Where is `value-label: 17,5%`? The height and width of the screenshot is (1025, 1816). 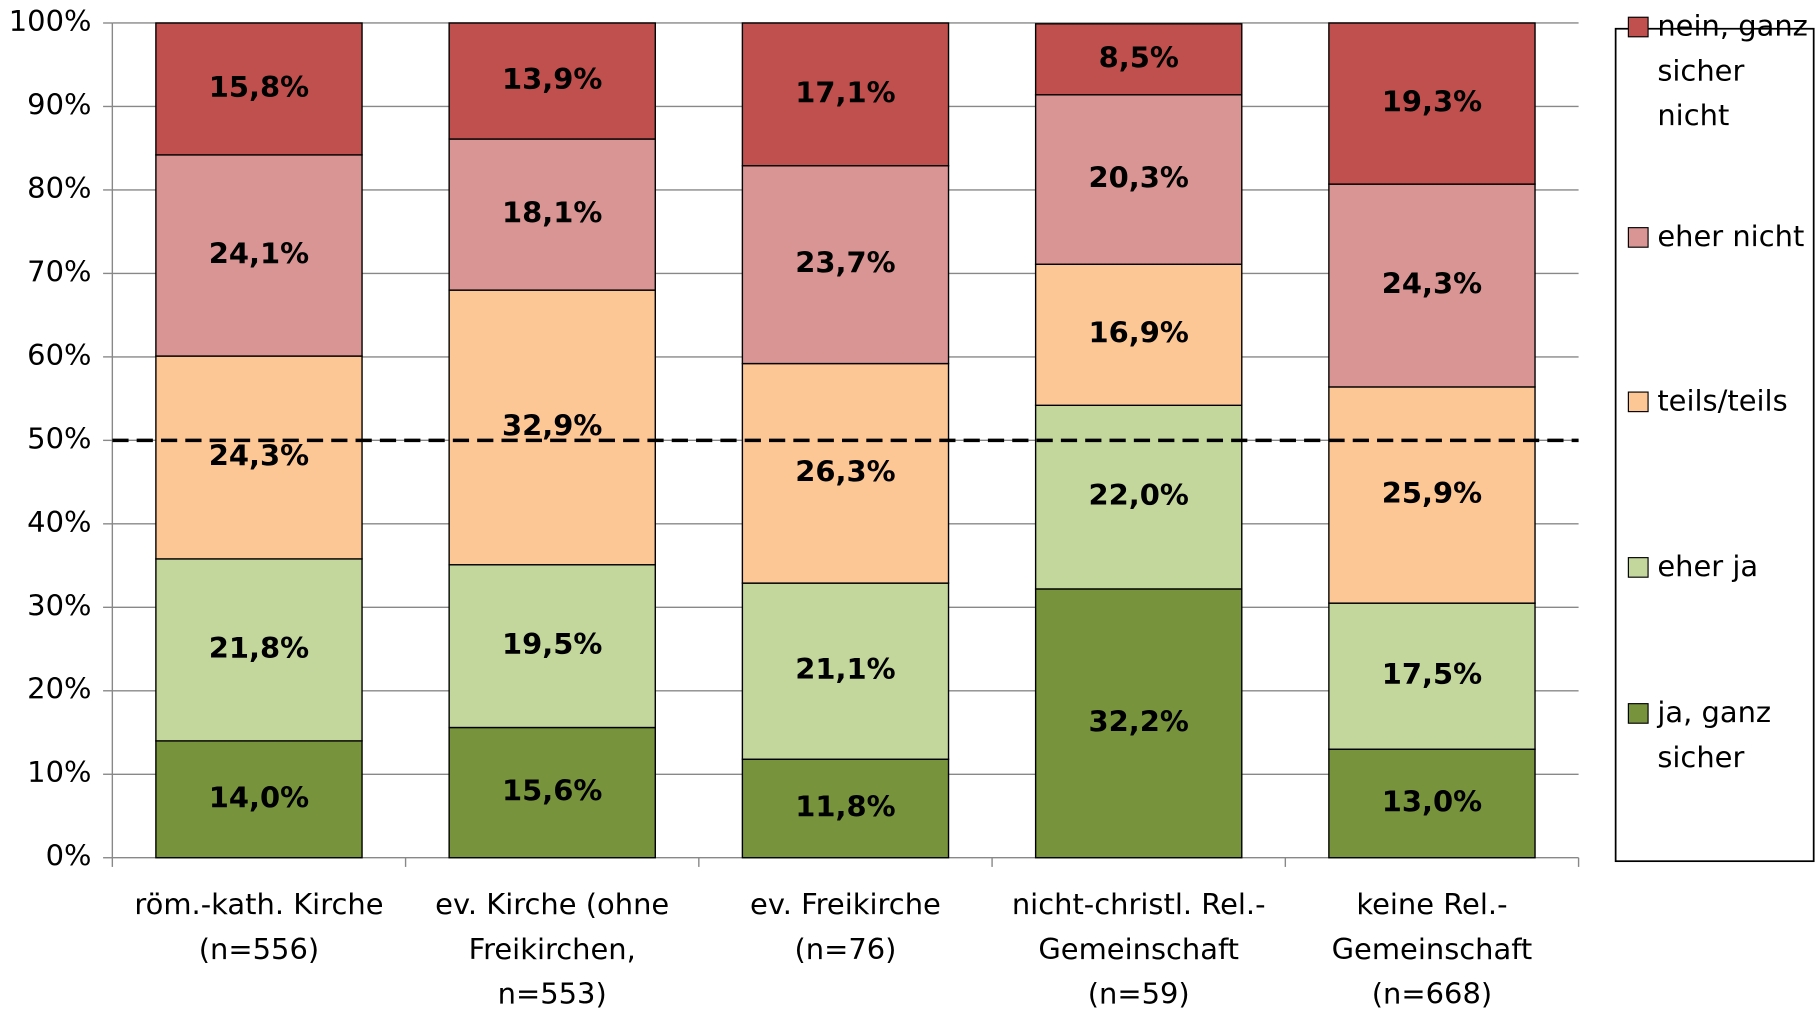
value-label: 17,5% is located at coordinates (1432, 674).